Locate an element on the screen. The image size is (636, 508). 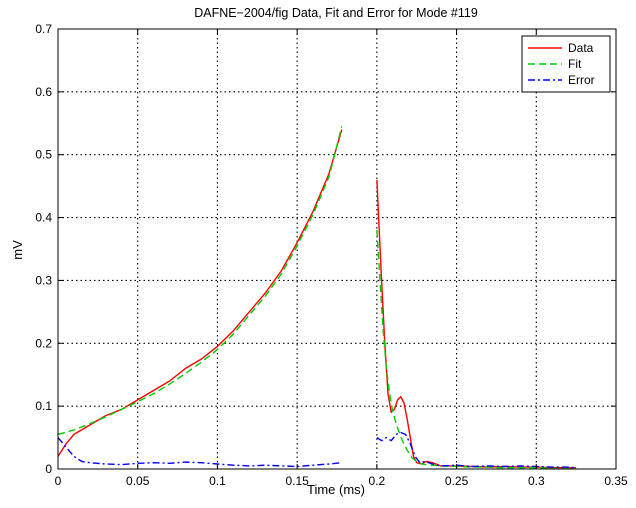
series-line-fit is located at coordinates (476, 350).